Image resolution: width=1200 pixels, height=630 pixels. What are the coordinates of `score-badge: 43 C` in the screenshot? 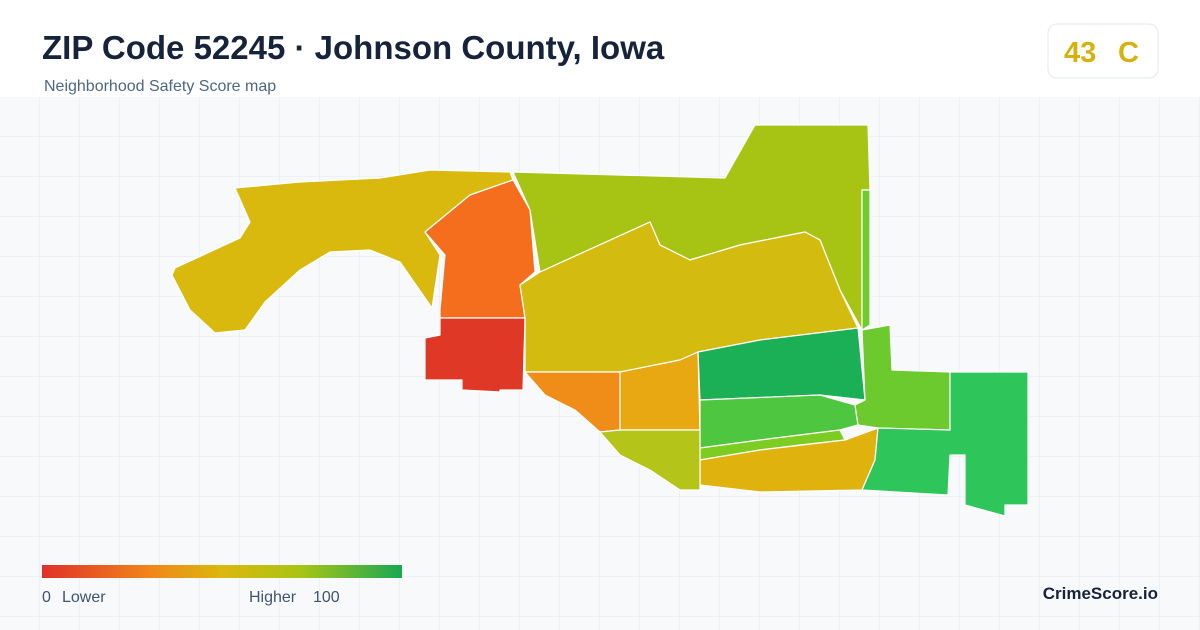 It's located at (1103, 51).